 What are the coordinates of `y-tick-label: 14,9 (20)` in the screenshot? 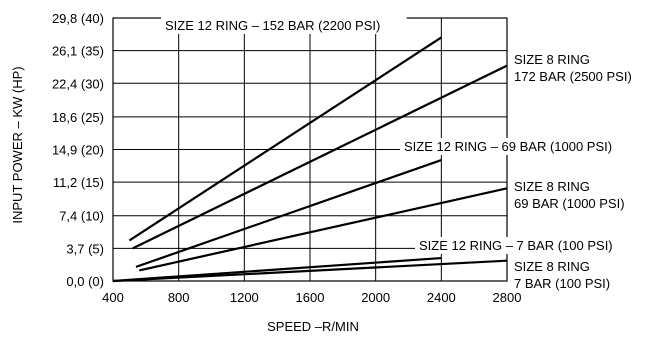 It's located at (78, 150).